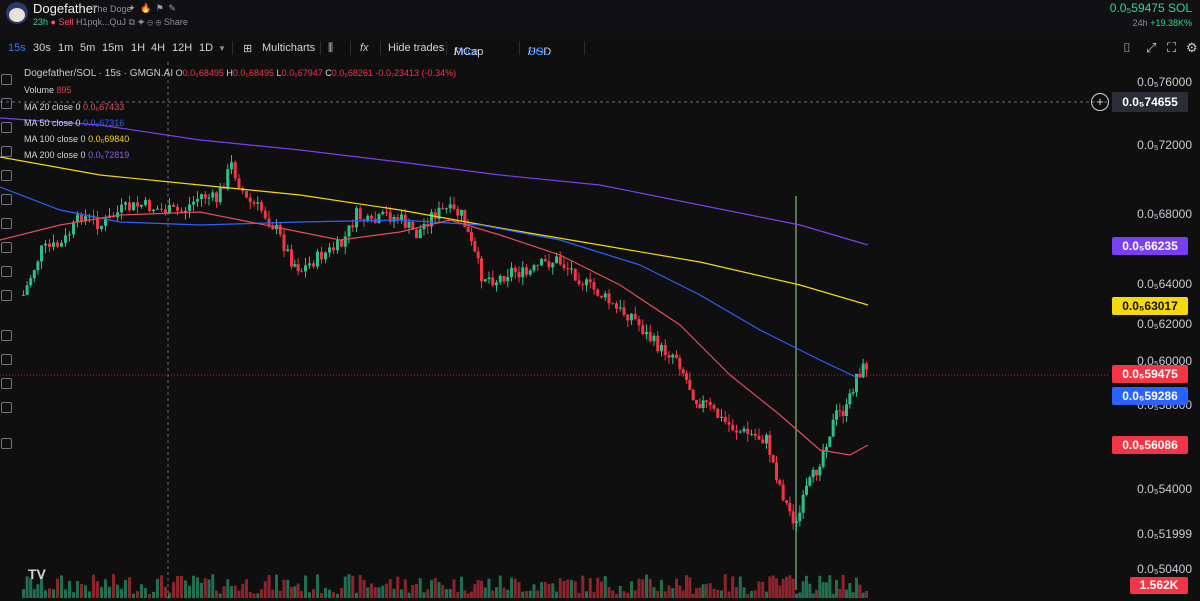 This screenshot has width=1200, height=601. I want to click on text-tool-icon, so click(6, 175).